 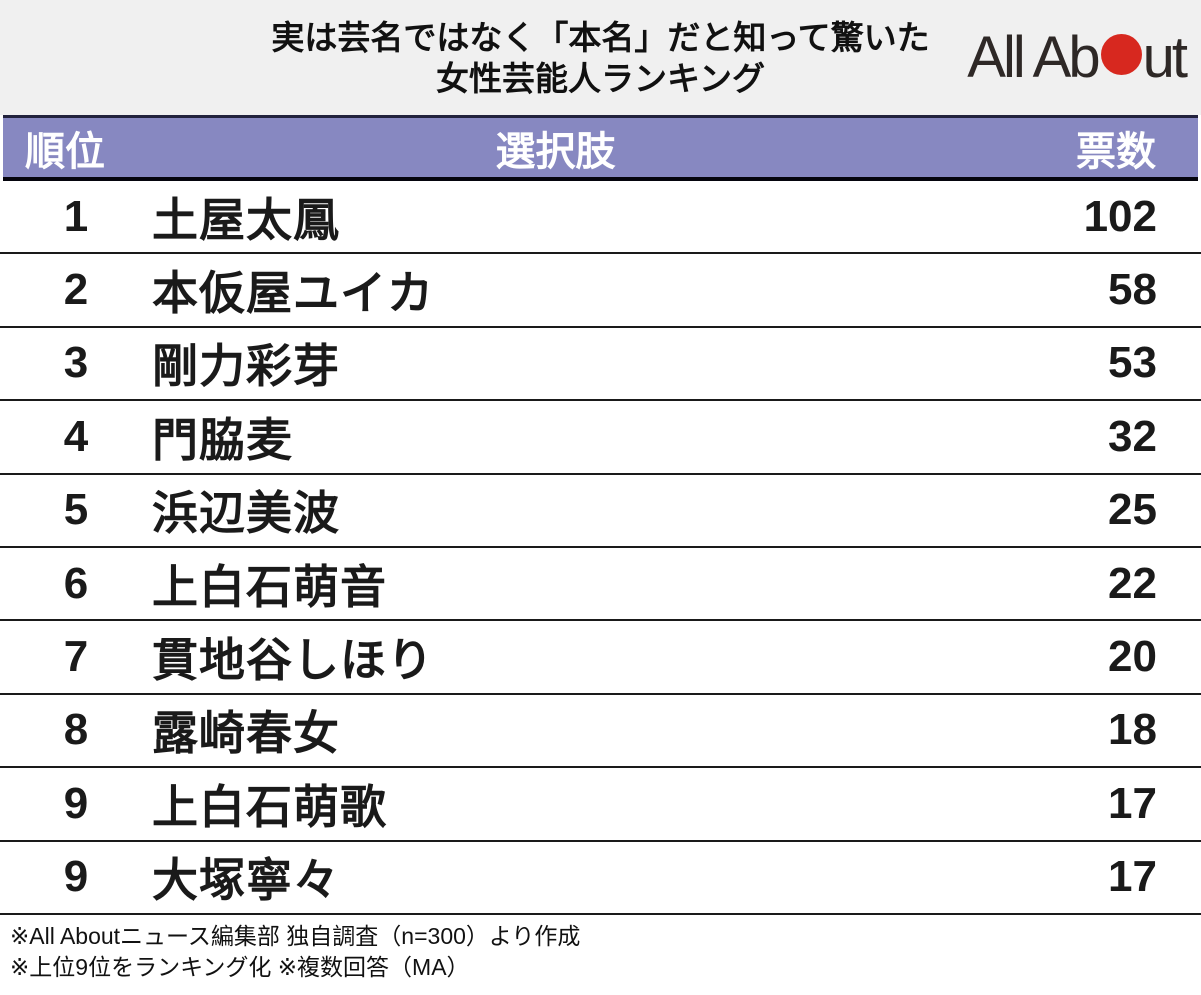 What do you see at coordinates (1120, 216) in the screenshot?
I see `votes-cell: 102` at bounding box center [1120, 216].